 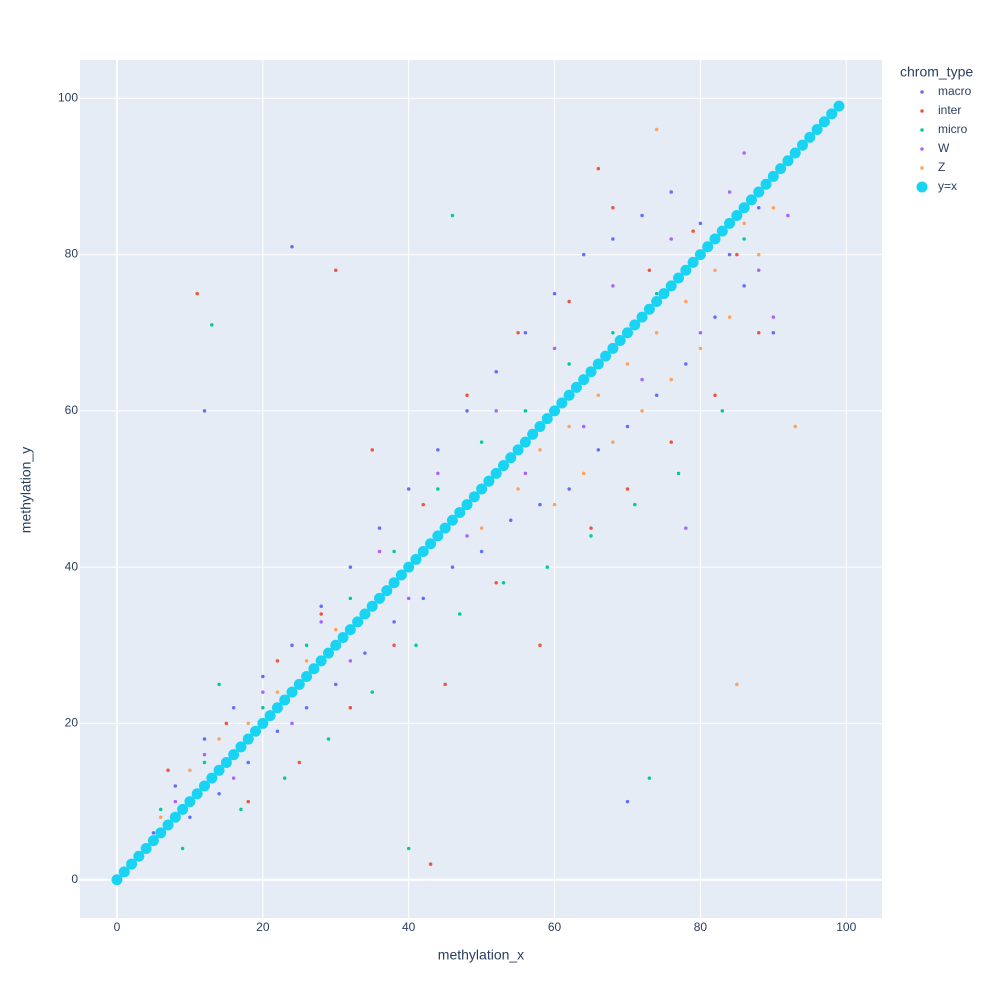 What do you see at coordinates (68, 97) in the screenshot?
I see `y-tick-label: 100` at bounding box center [68, 97].